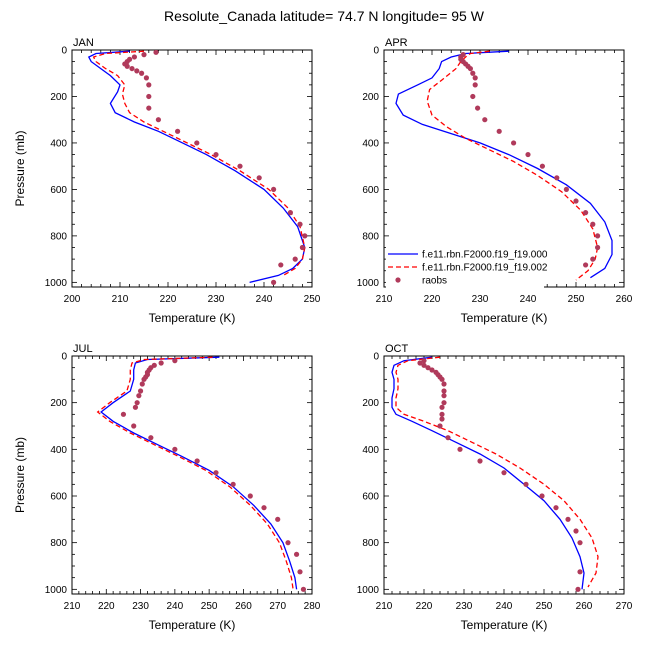  I want to click on panel-title: OCT, so click(397, 349).